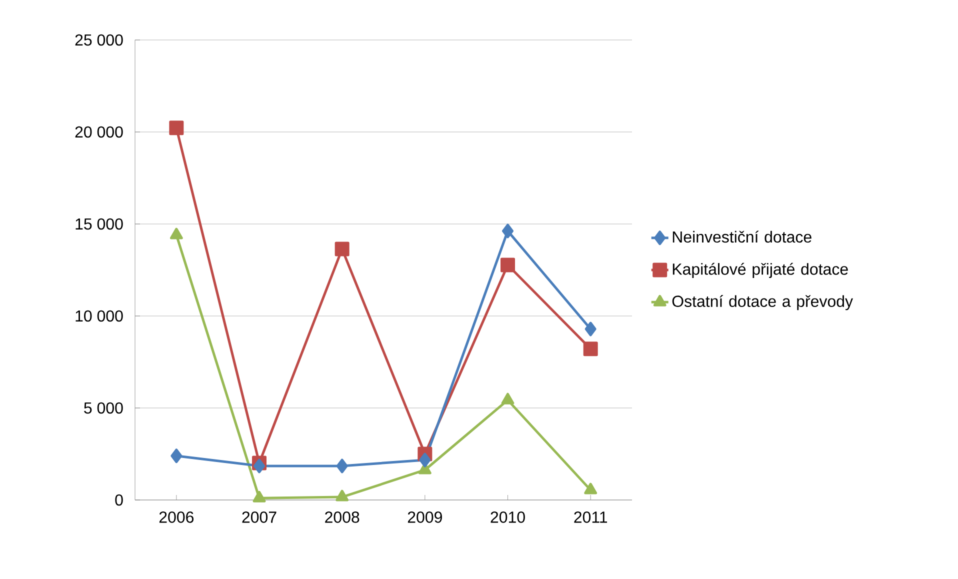 The image size is (958, 579). Describe the element at coordinates (342, 517) in the screenshot. I see `x-tick-label: 2008` at that location.